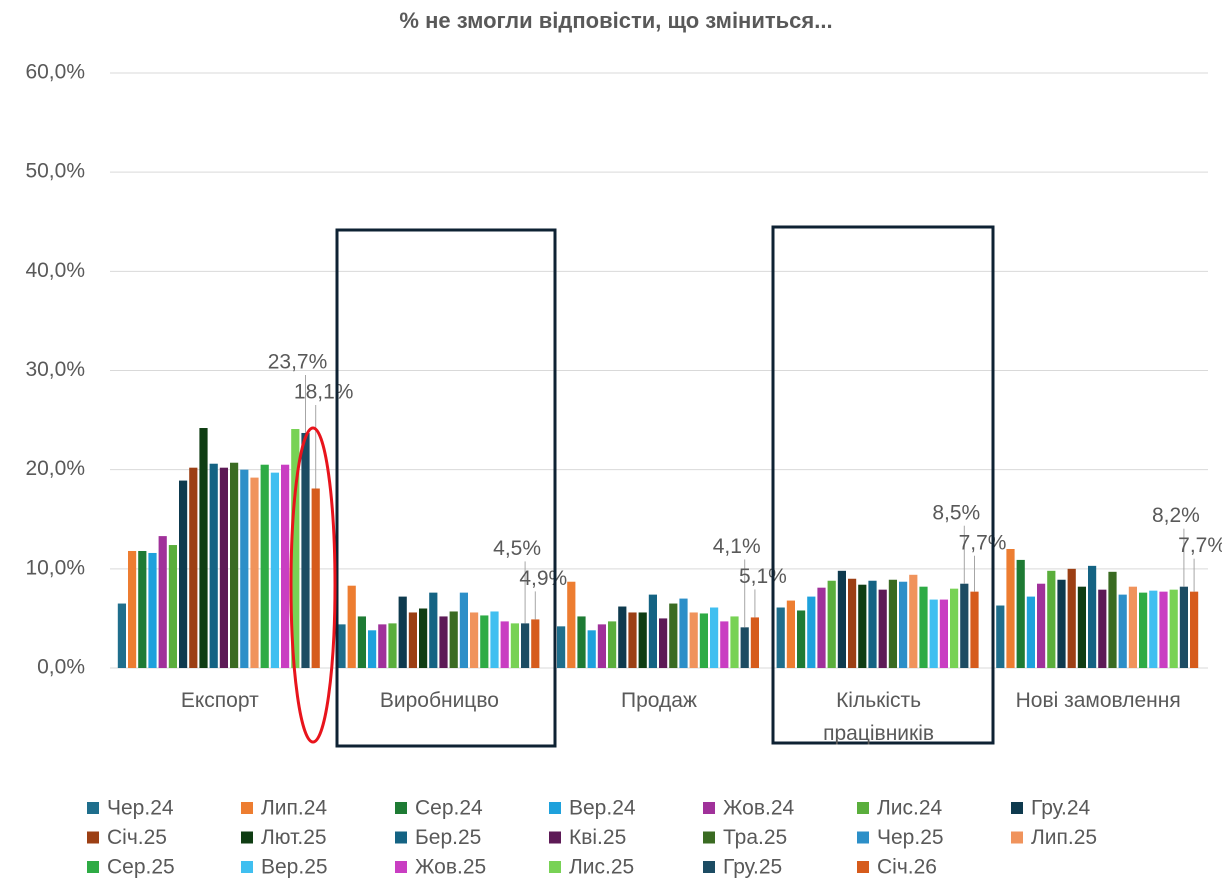 The width and height of the screenshot is (1222, 880). Describe the element at coordinates (298, 362) in the screenshot. I see `data-label: 23,7%` at that location.